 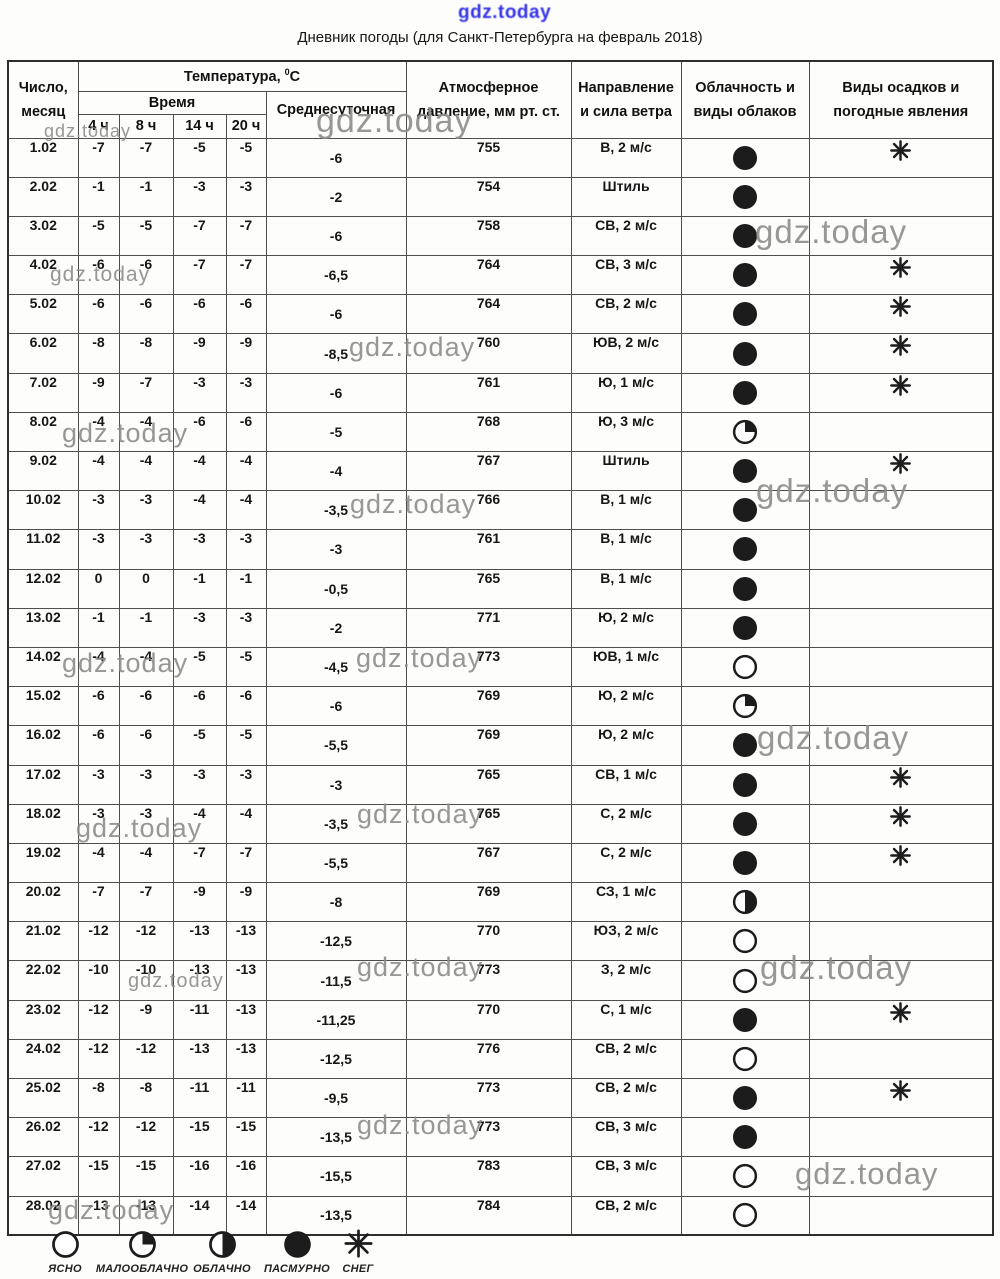 I want to click on temp-8h-cell: -6, so click(x=146, y=745).